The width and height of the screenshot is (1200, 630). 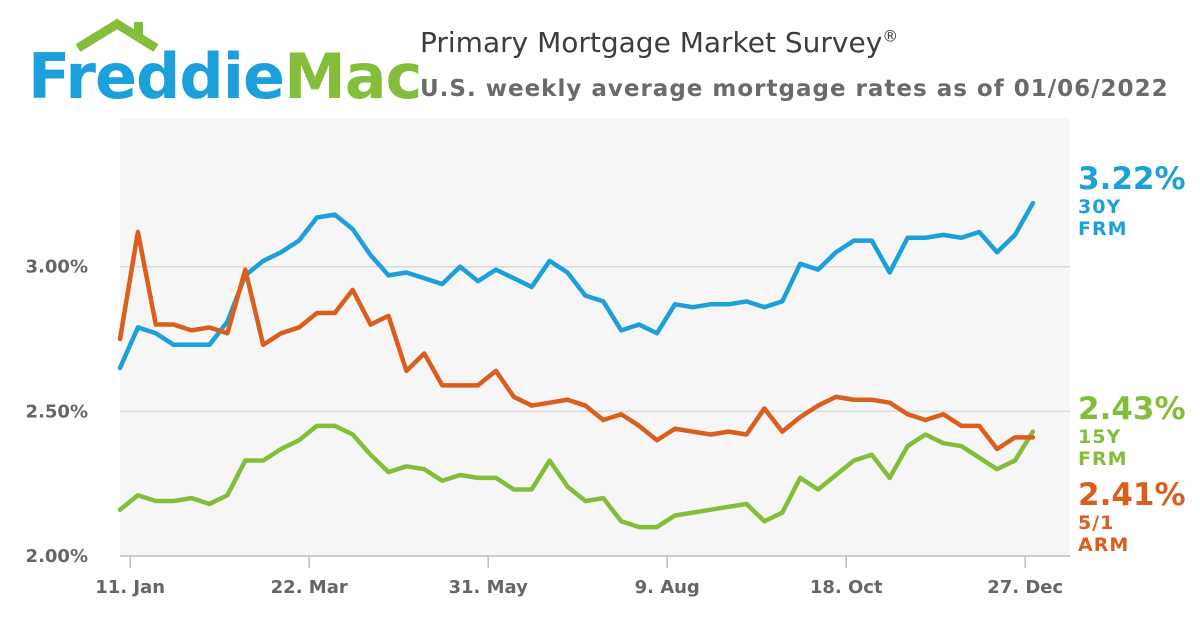 What do you see at coordinates (1132, 495) in the screenshot?
I see `legend-5-1-arm-value: 2.41%` at bounding box center [1132, 495].